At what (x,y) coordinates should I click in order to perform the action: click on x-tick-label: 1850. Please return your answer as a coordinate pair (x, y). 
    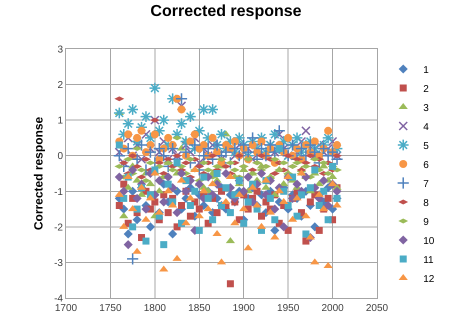
    Looking at the image, I should click on (199, 308).